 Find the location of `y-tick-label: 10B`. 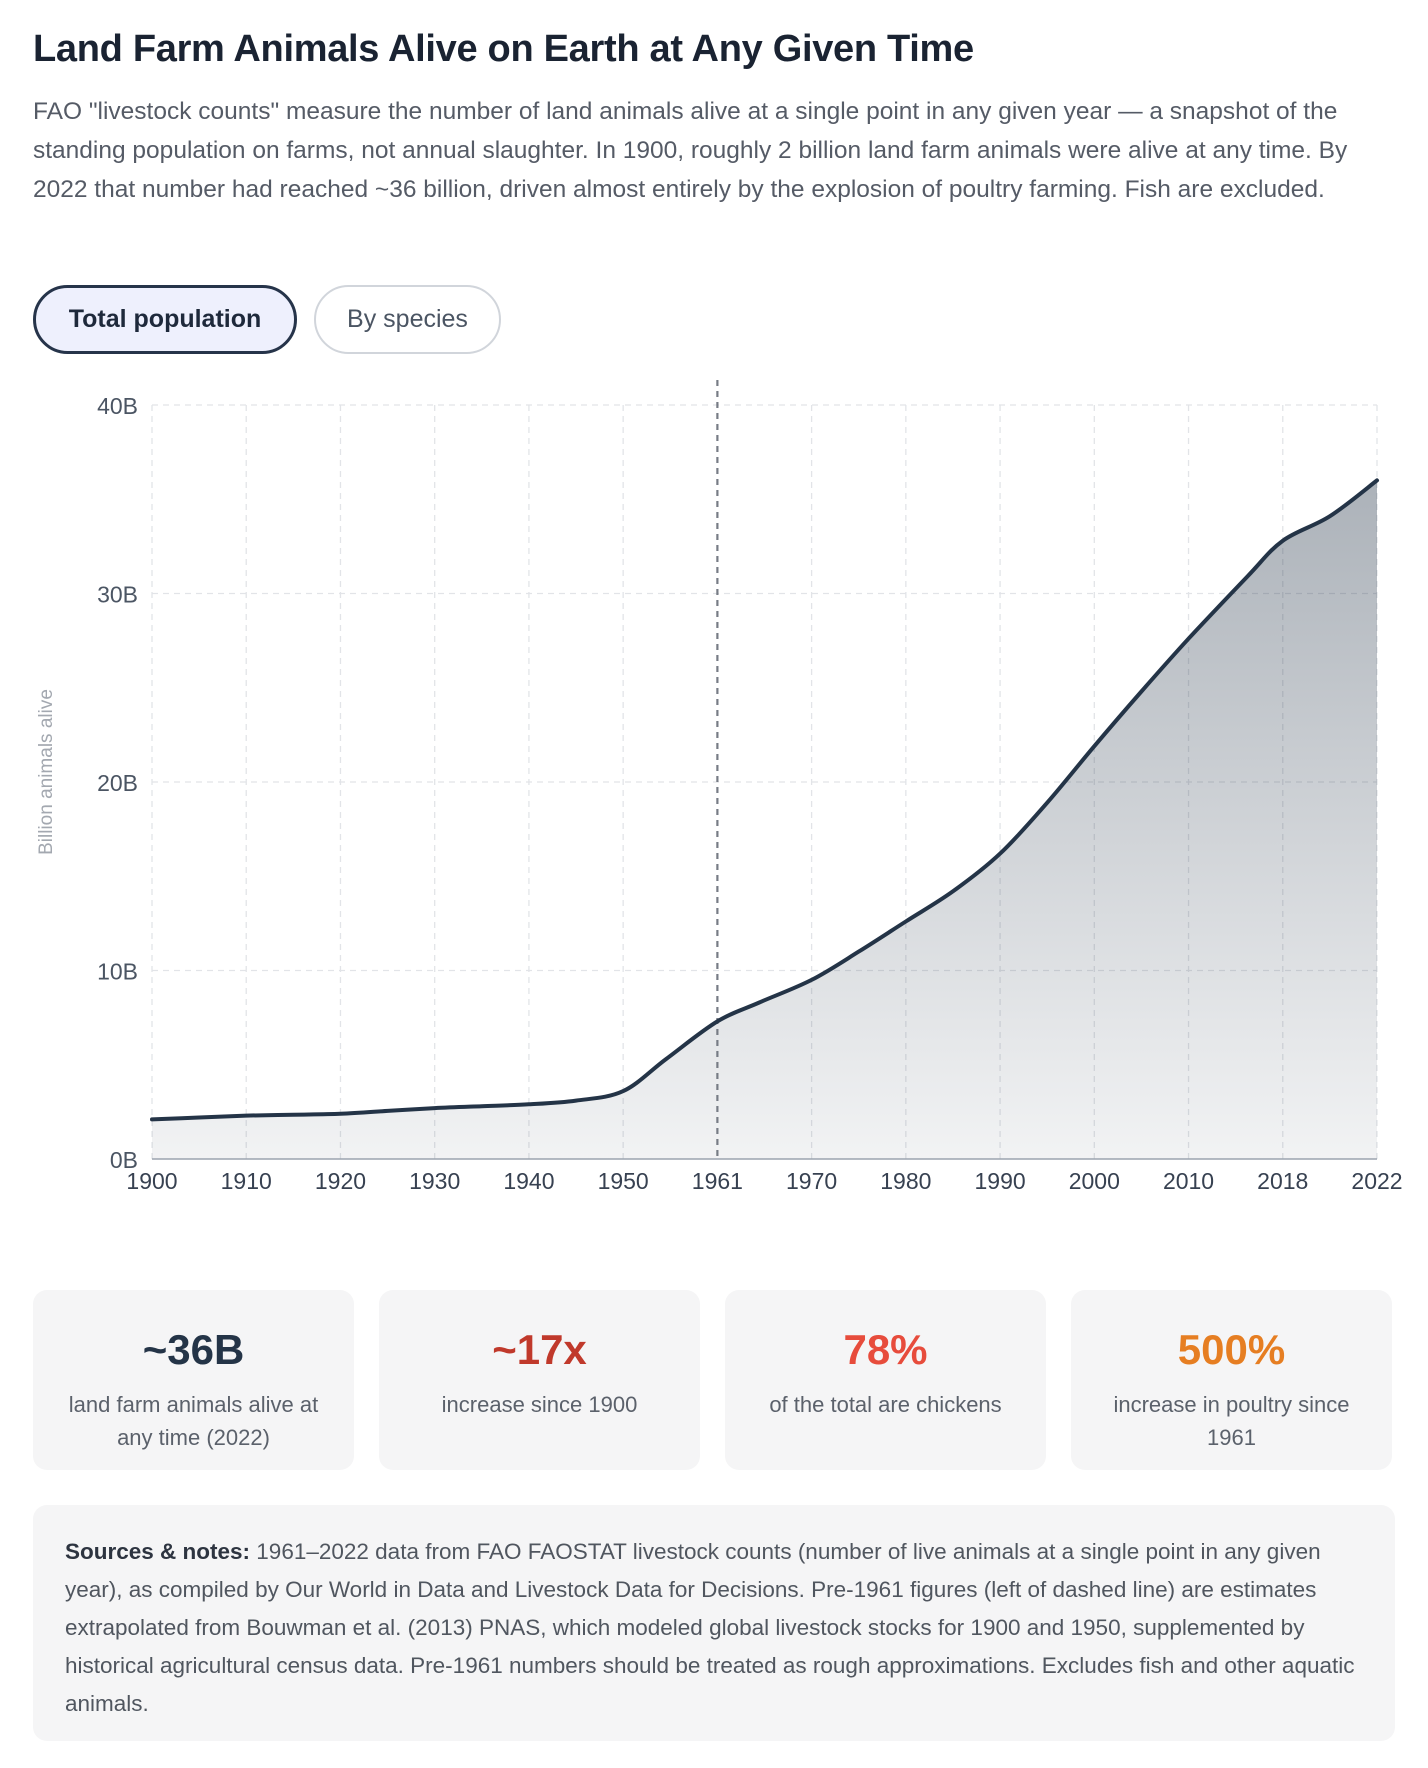

y-tick-label: 10B is located at coordinates (117, 972).